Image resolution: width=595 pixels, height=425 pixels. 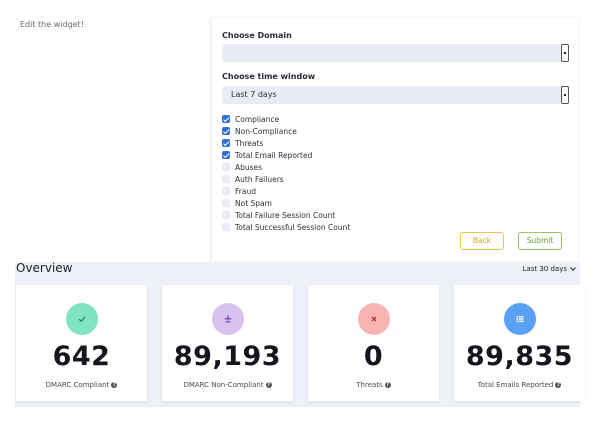 What do you see at coordinates (257, 35) in the screenshot?
I see `domain-label: Choose Domain` at bounding box center [257, 35].